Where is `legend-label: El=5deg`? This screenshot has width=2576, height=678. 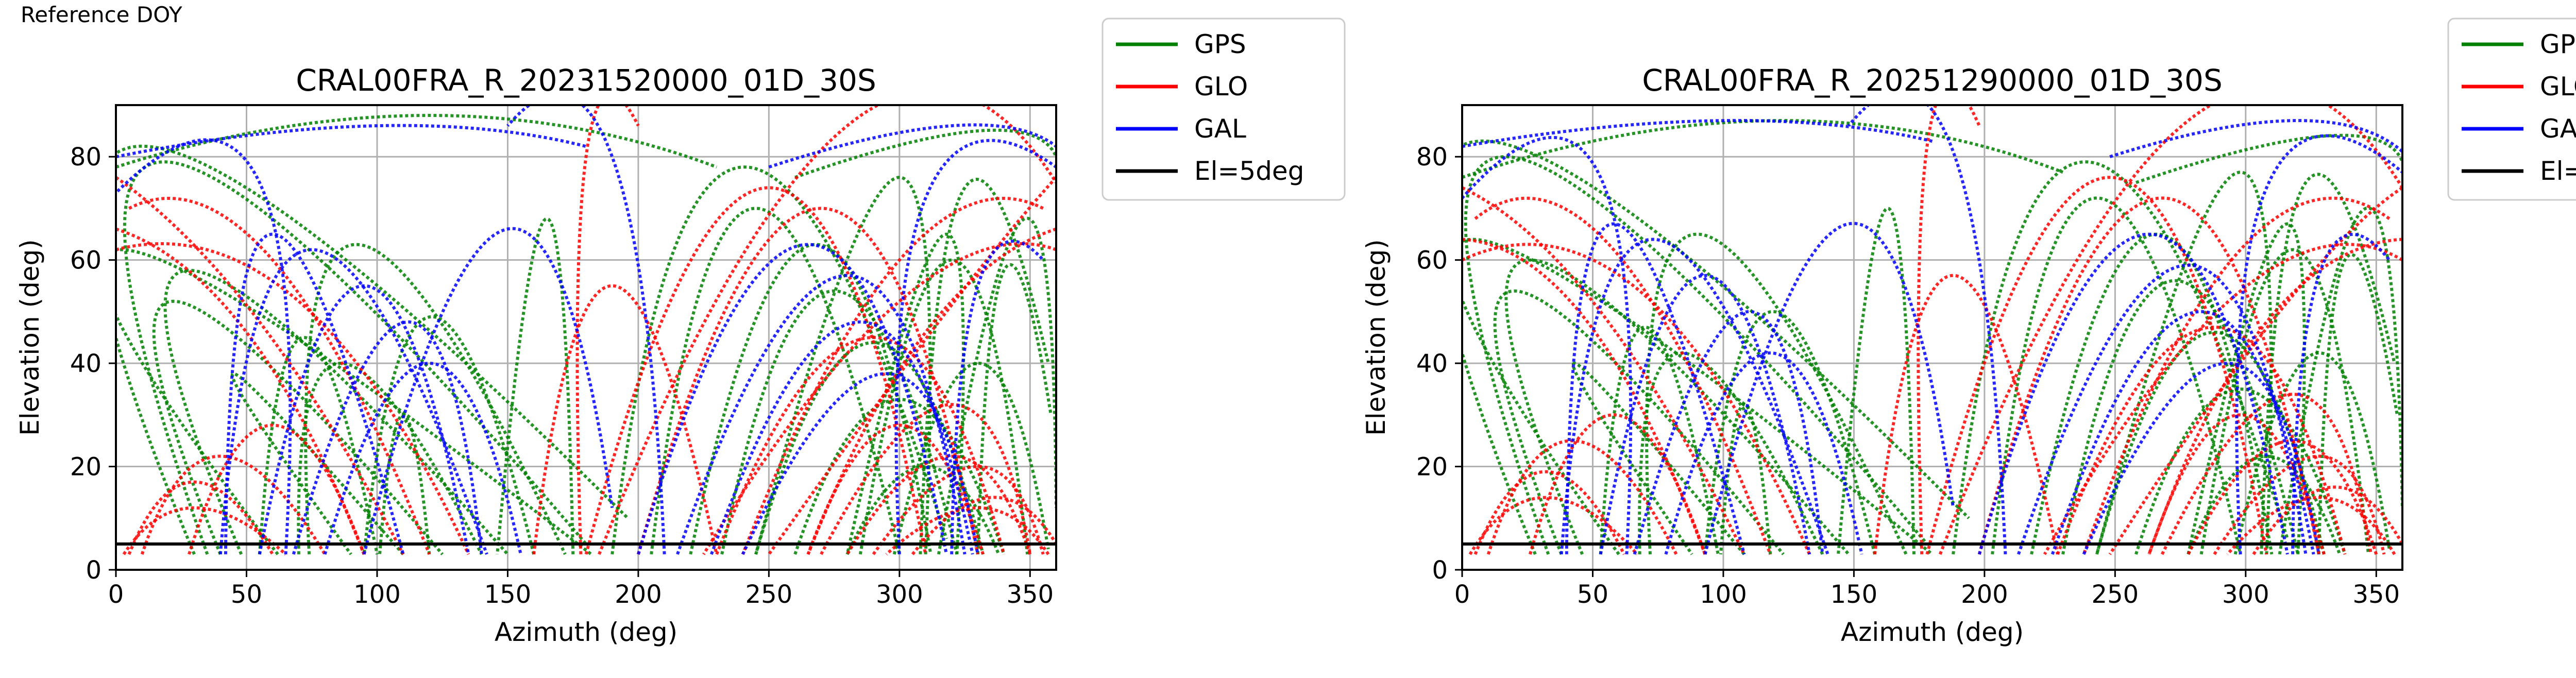
legend-label: El=5deg is located at coordinates (2558, 171).